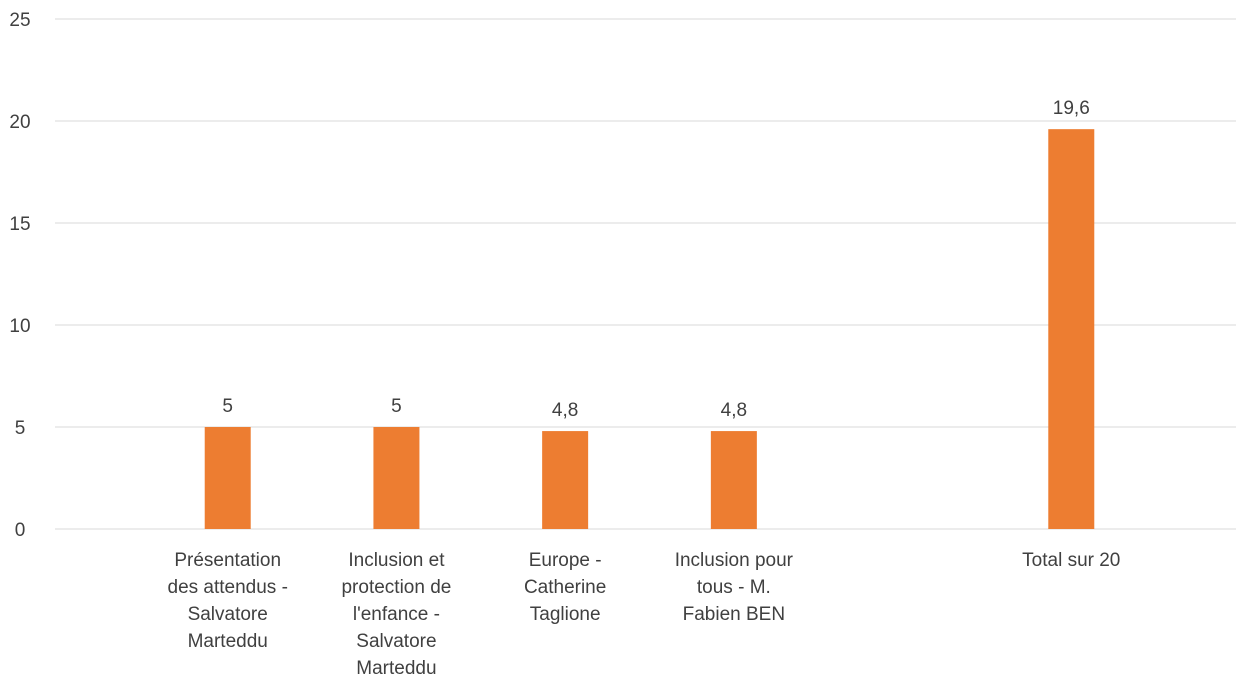  What do you see at coordinates (19, 224) in the screenshot?
I see `y-tick-label: 15` at bounding box center [19, 224].